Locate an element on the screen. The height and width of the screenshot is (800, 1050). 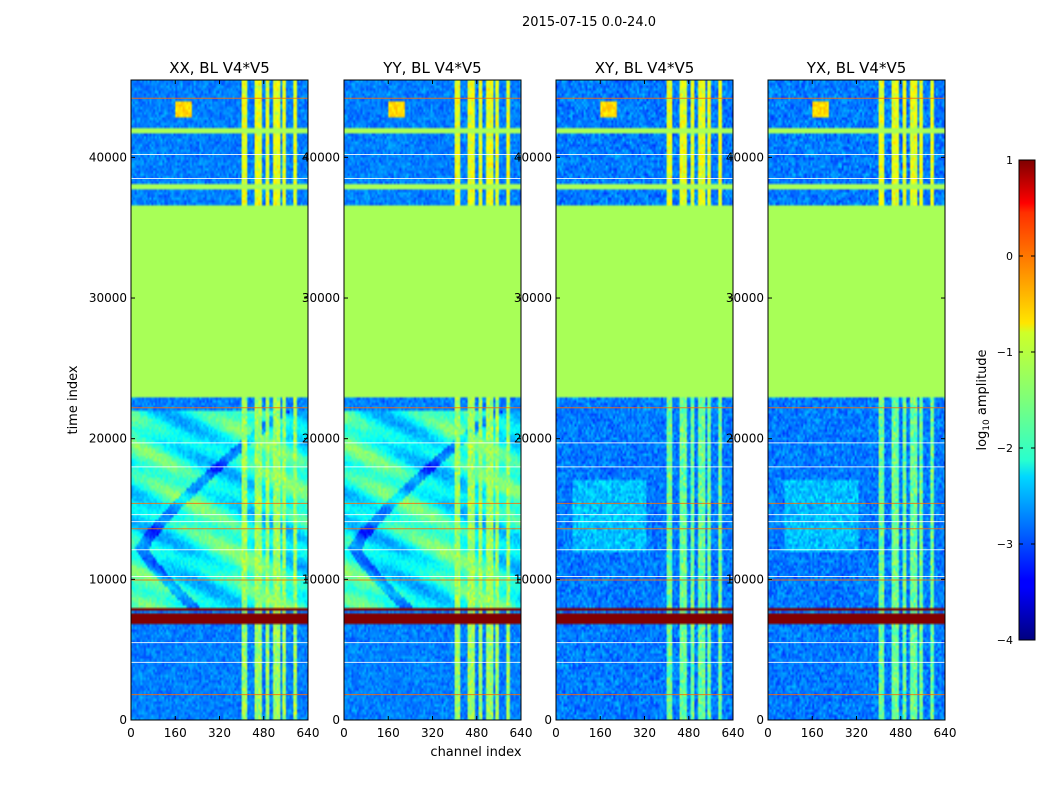
colorbar-label-prefix: log is located at coordinates (982, 441).